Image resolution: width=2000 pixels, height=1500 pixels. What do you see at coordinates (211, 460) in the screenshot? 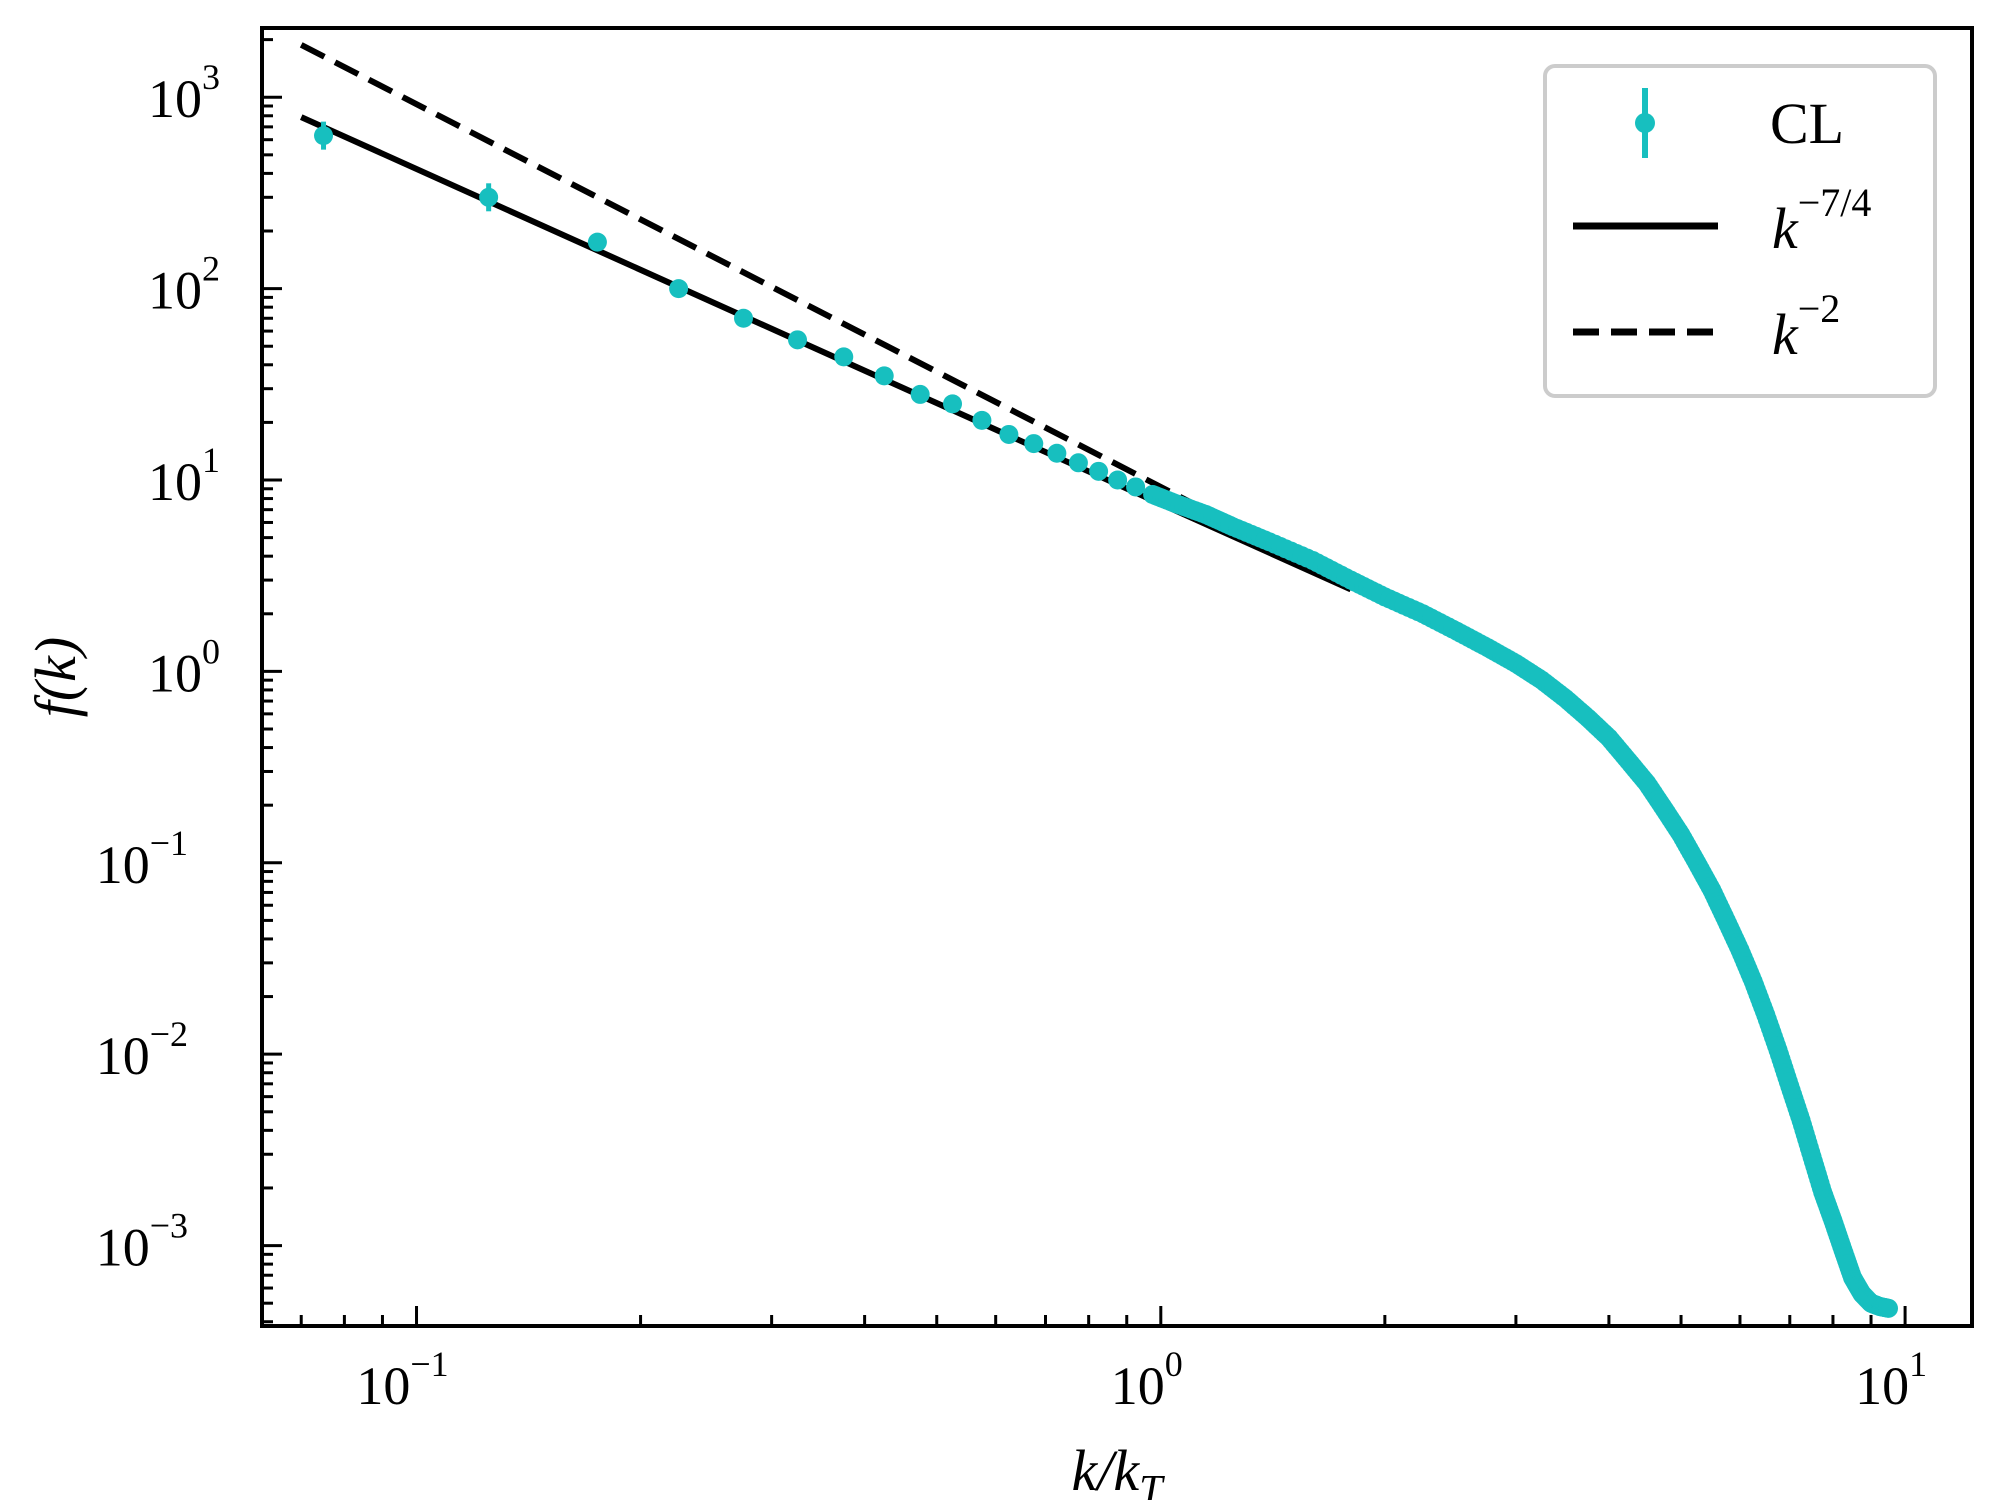
I see `y-tick-exponent: 1` at bounding box center [211, 460].